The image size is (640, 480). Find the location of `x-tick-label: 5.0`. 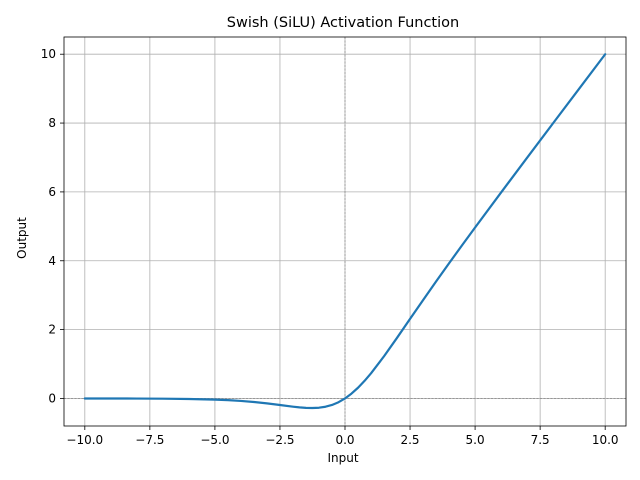

x-tick-label: 5.0 is located at coordinates (475, 440).